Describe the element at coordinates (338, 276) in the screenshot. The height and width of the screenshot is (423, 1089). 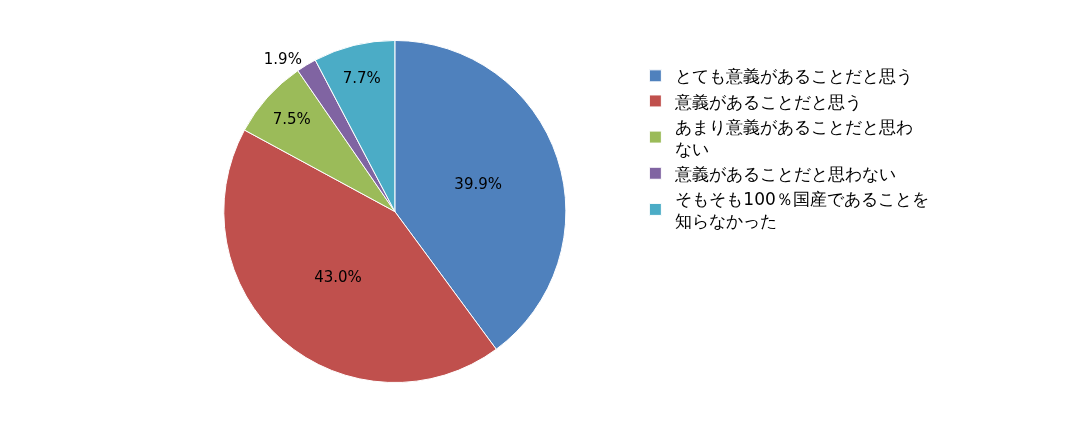
I see `data-label: 43.0%` at that location.